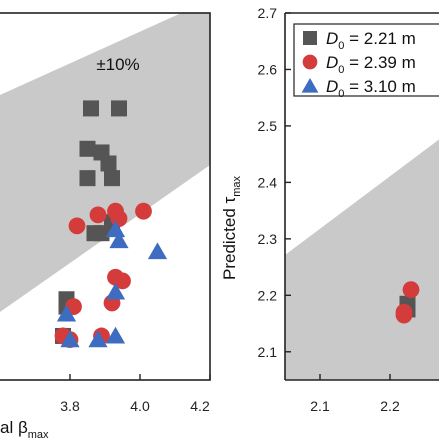 Image resolution: width=439 pixels, height=439 pixels. Describe the element at coordinates (268, 352) in the screenshot. I see `right-y-tick-label: 2.1` at that location.